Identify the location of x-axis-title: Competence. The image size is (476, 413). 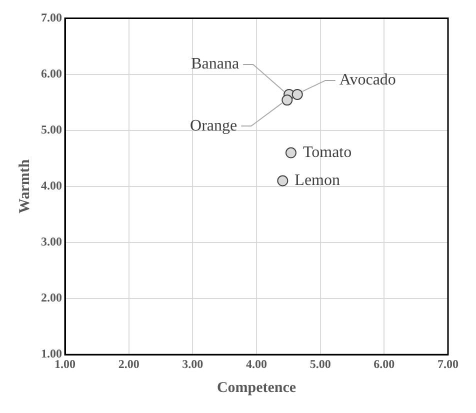
(256, 388).